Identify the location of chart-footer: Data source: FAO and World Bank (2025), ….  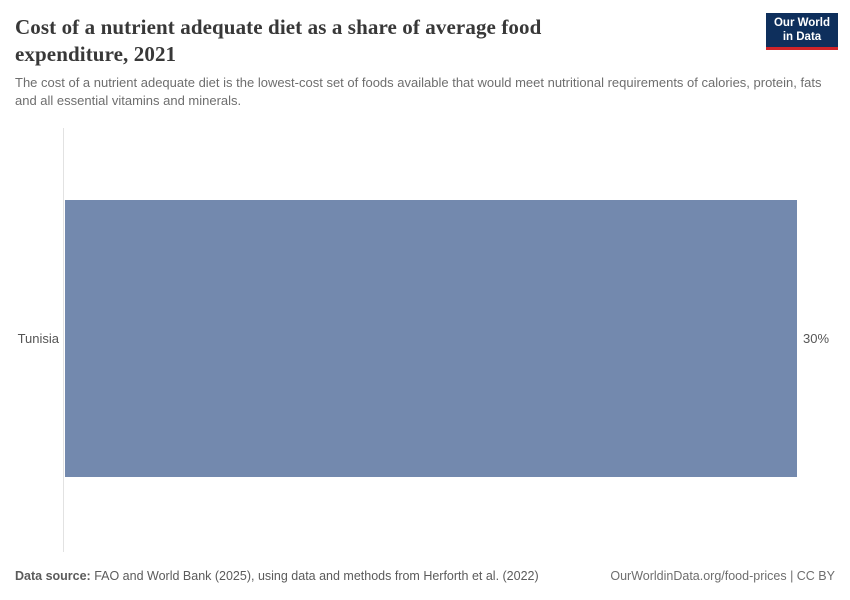
(425, 576).